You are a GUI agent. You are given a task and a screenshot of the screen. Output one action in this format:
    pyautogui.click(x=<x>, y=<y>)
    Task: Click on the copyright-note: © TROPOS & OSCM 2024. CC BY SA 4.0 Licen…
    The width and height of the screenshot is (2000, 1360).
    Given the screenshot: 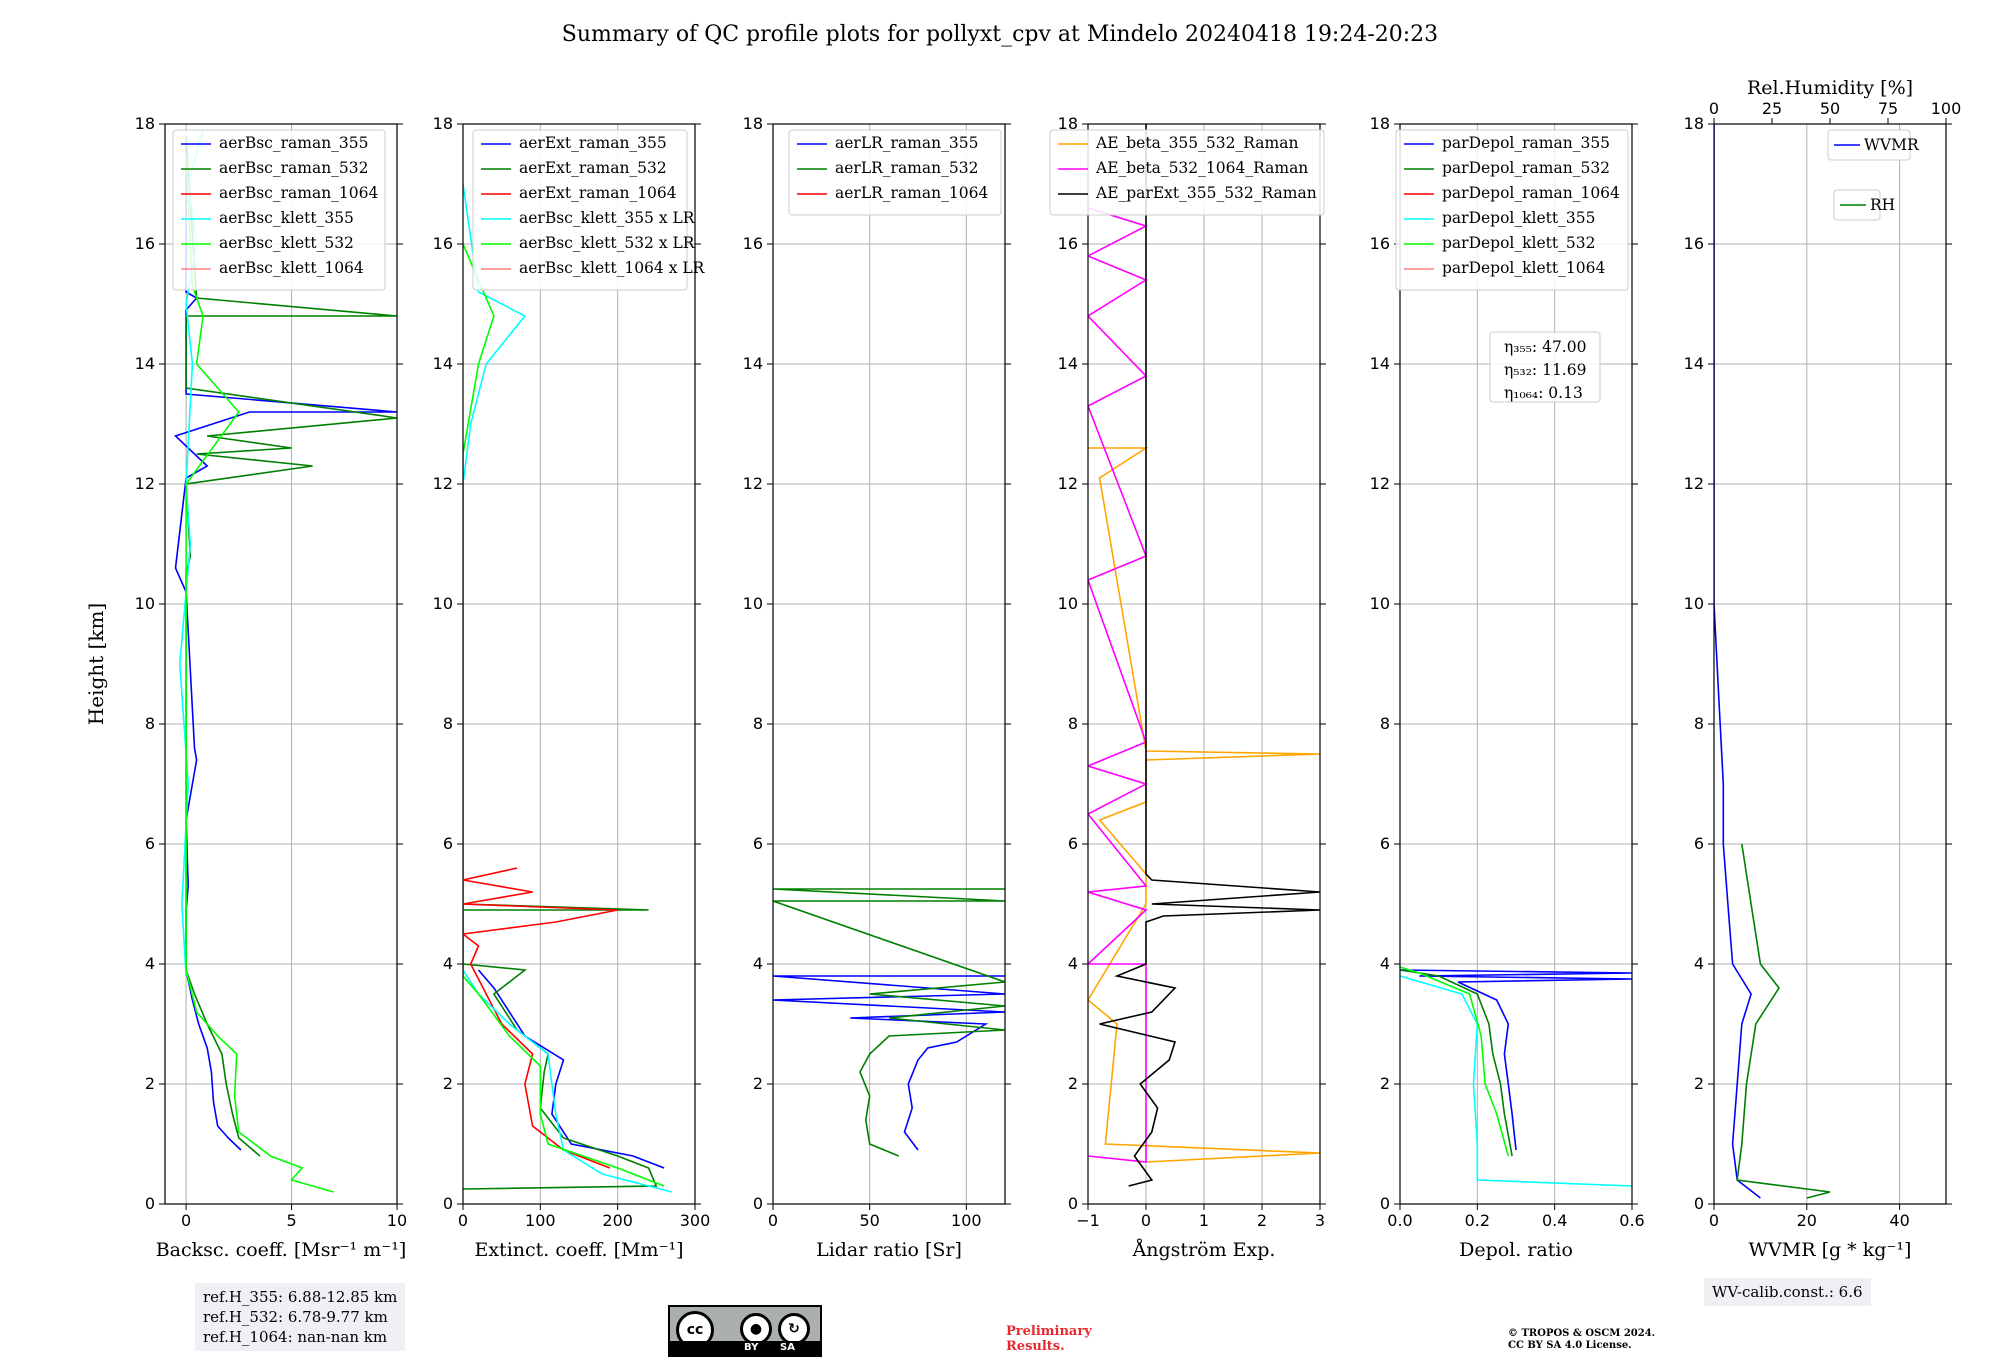 What is the action you would take?
    pyautogui.click(x=1581, y=1340)
    